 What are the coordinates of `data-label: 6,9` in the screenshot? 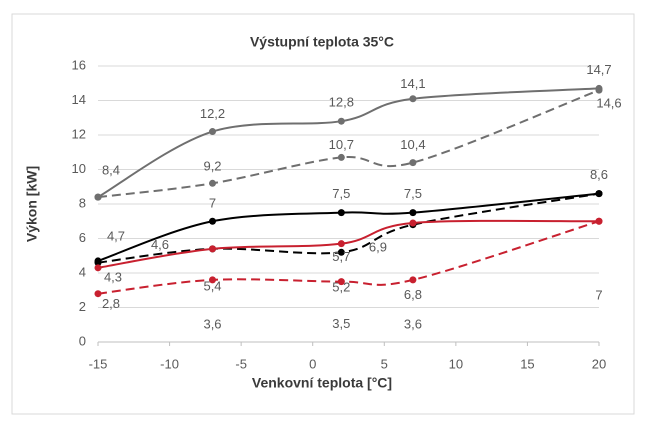 It's located at (378, 246).